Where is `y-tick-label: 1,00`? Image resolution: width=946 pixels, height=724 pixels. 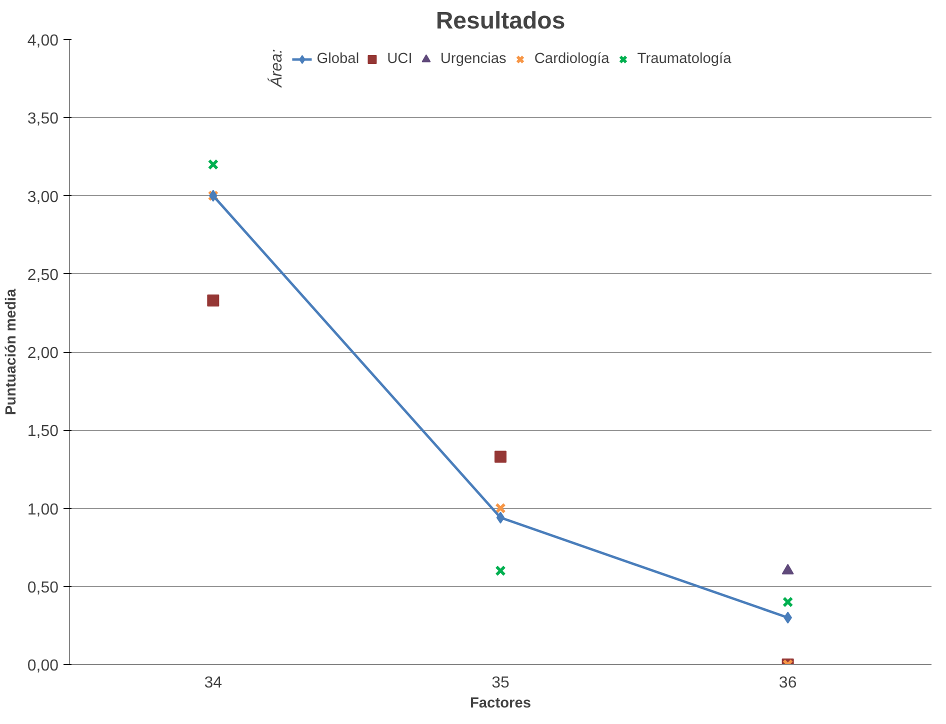 y-tick-label: 1,00 is located at coordinates (43, 509).